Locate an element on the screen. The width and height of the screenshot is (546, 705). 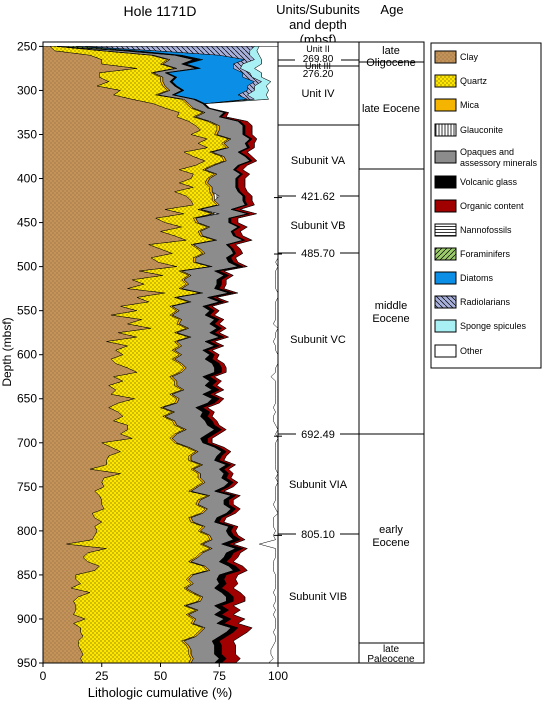
boundary-depth-485-70: 485.70 is located at coordinates (318, 254).